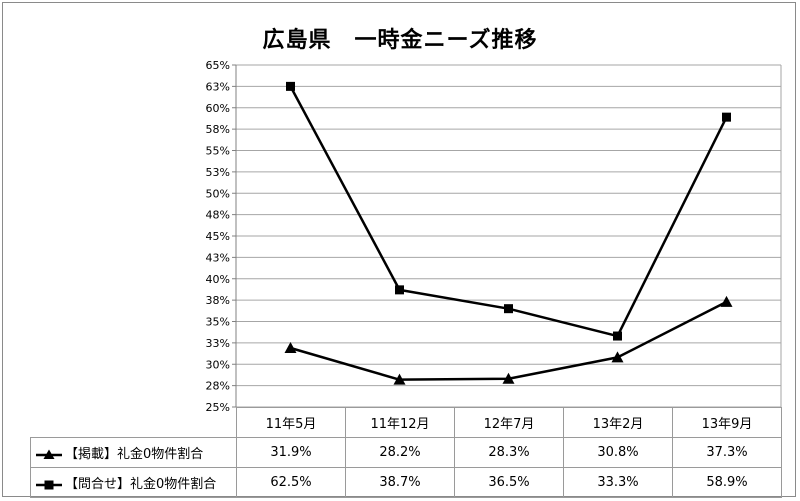 Image resolution: width=800 pixels, height=501 pixels. What do you see at coordinates (218, 300) in the screenshot?
I see `y-tick-label: 38%` at bounding box center [218, 300].